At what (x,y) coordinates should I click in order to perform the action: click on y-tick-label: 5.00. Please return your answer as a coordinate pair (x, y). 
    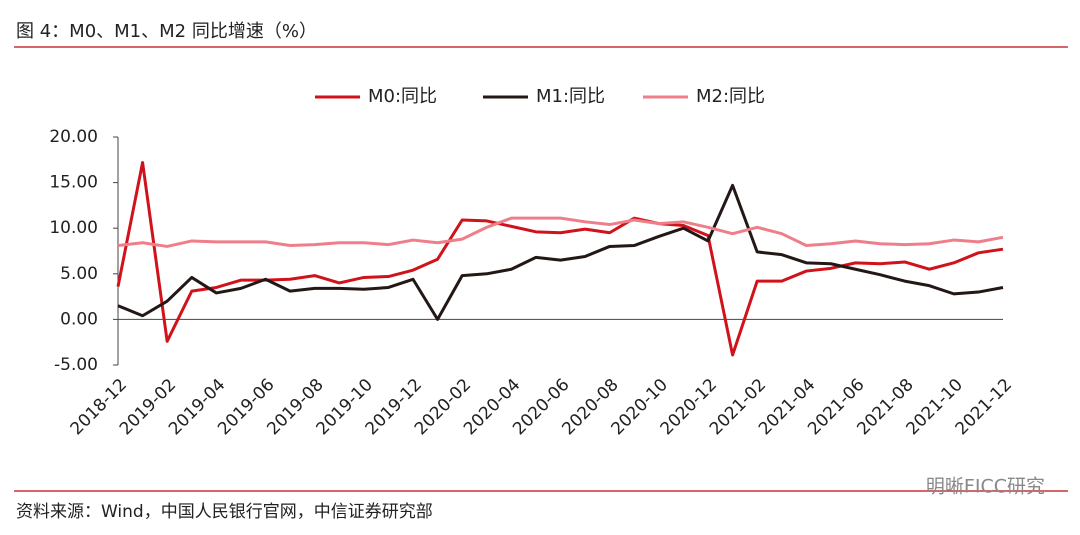
    Looking at the image, I should click on (79, 274).